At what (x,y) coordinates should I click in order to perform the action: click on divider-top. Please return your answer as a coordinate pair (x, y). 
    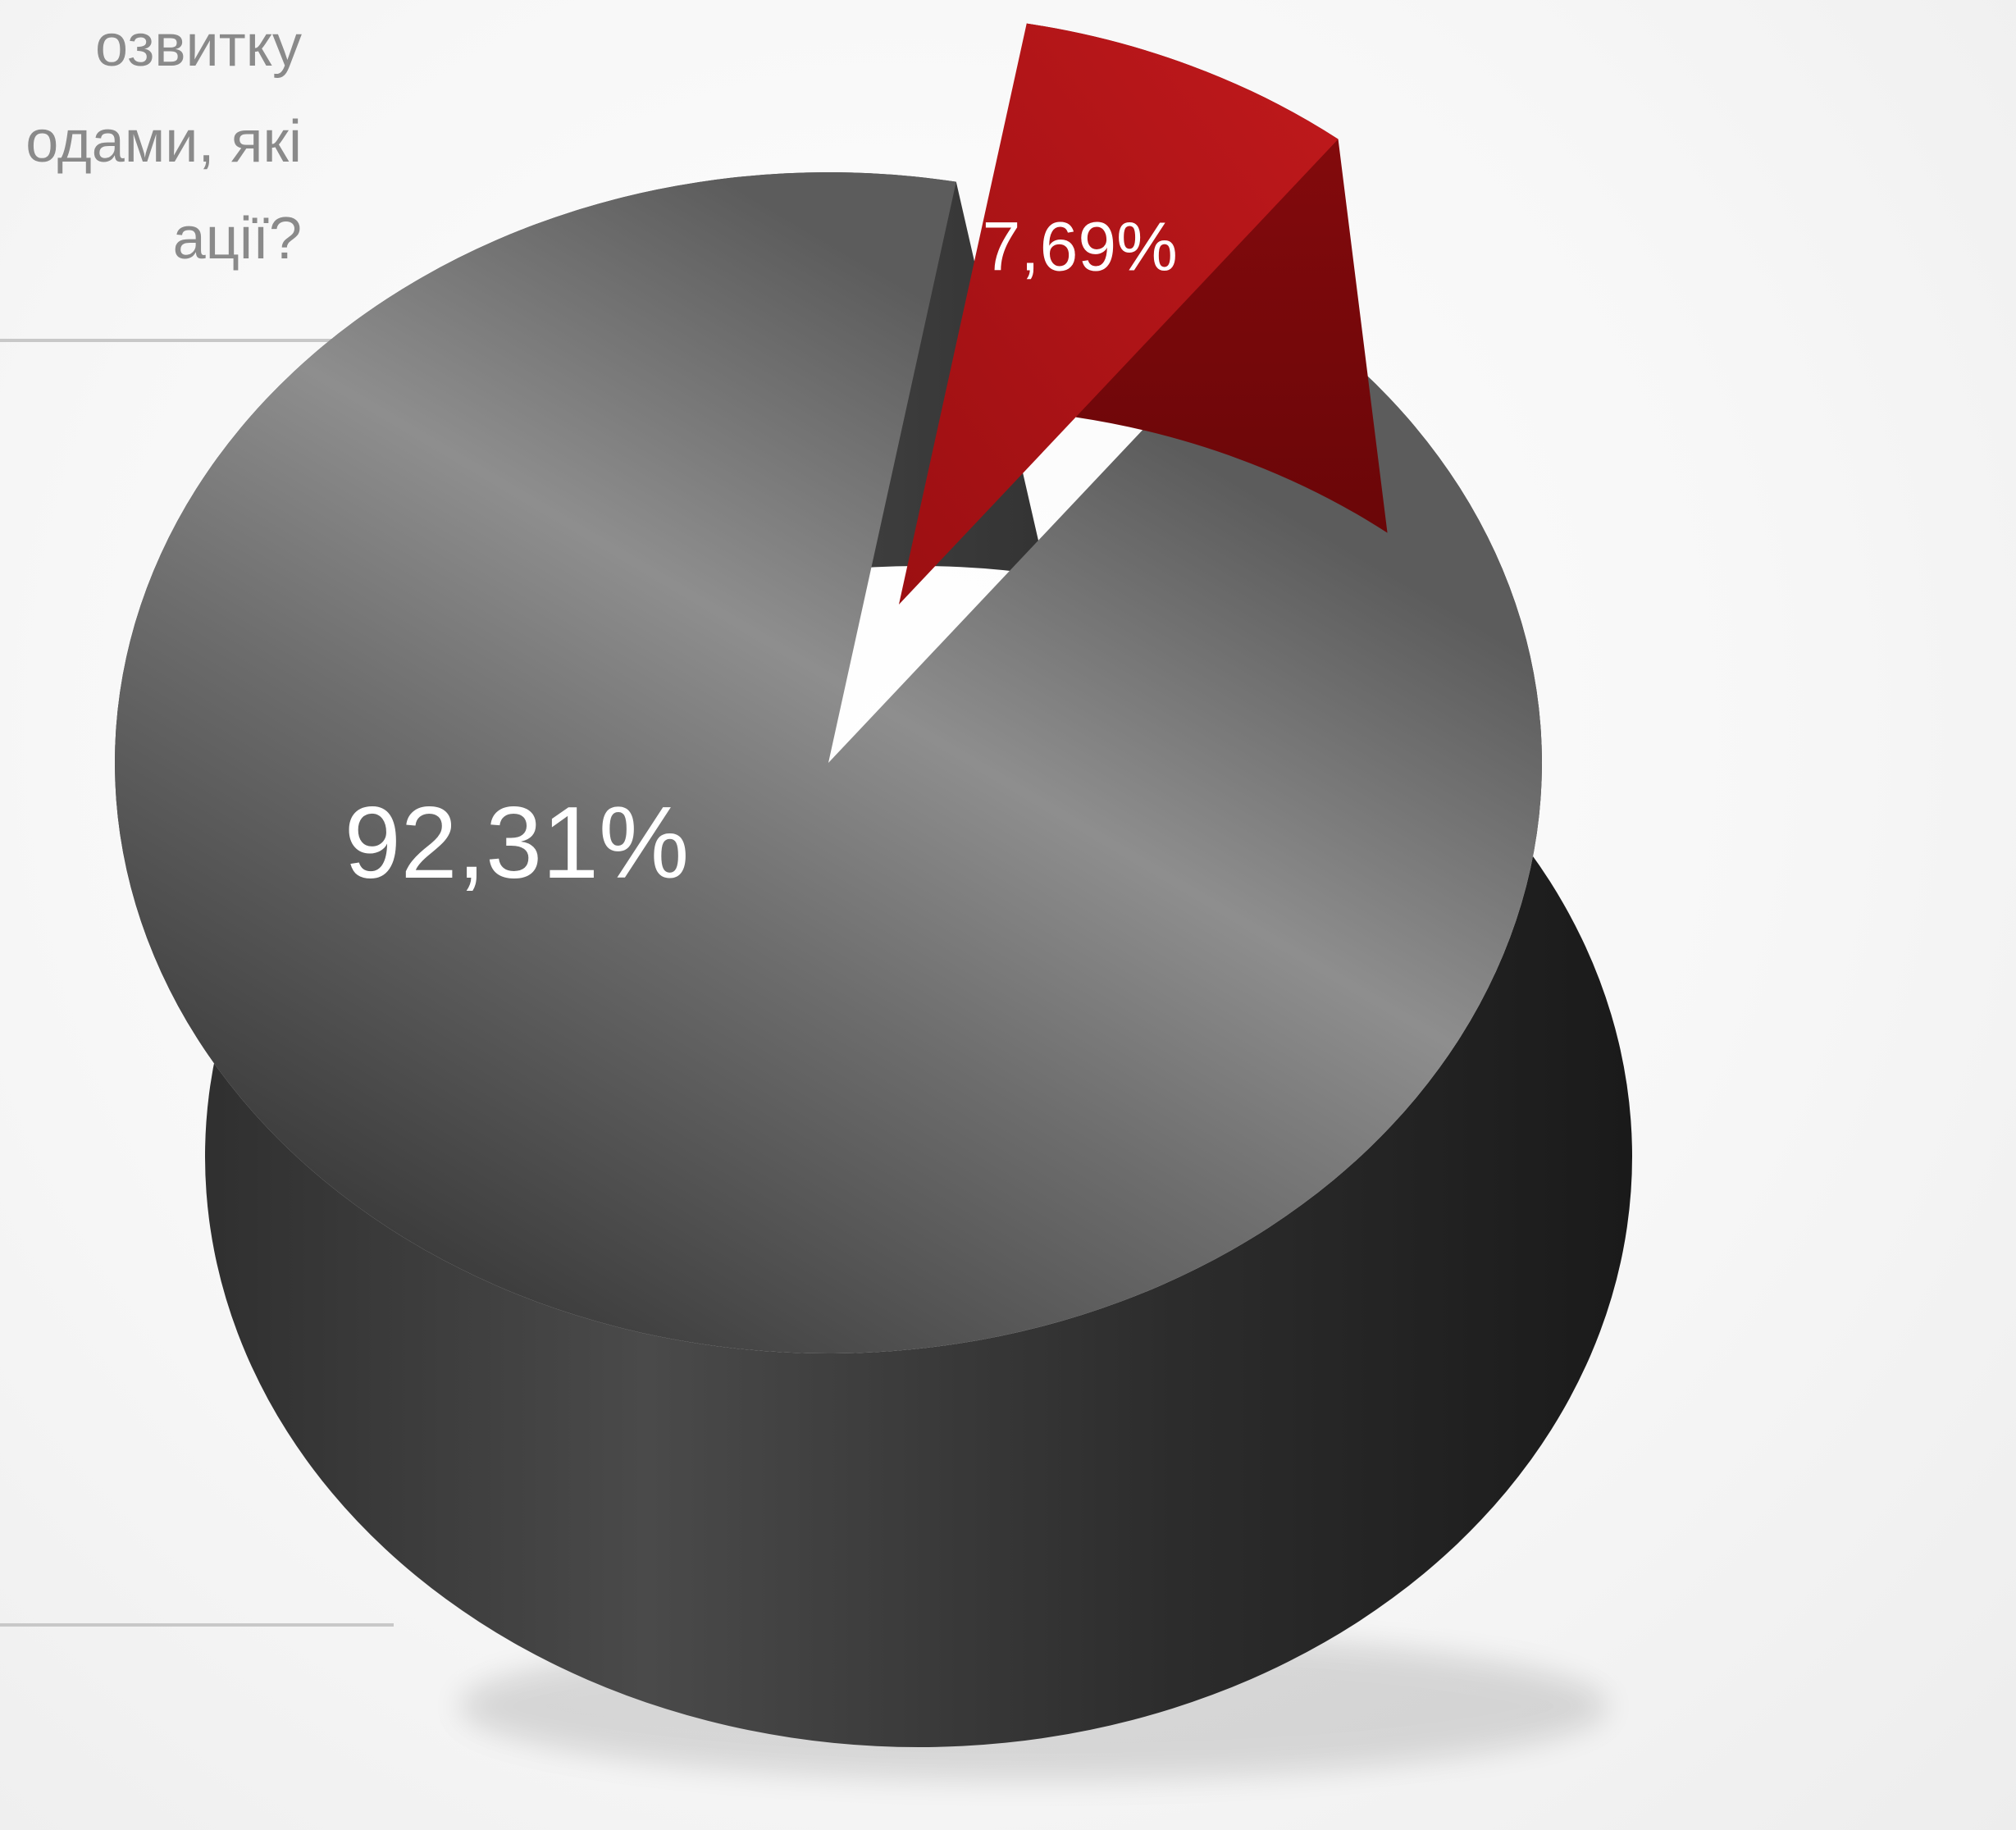
    Looking at the image, I should click on (197, 341).